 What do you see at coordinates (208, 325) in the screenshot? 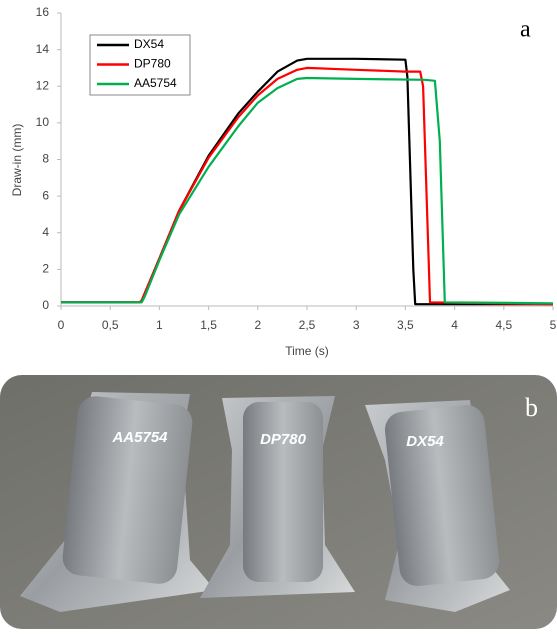
I see `x-tick-label: 1,5` at bounding box center [208, 325].